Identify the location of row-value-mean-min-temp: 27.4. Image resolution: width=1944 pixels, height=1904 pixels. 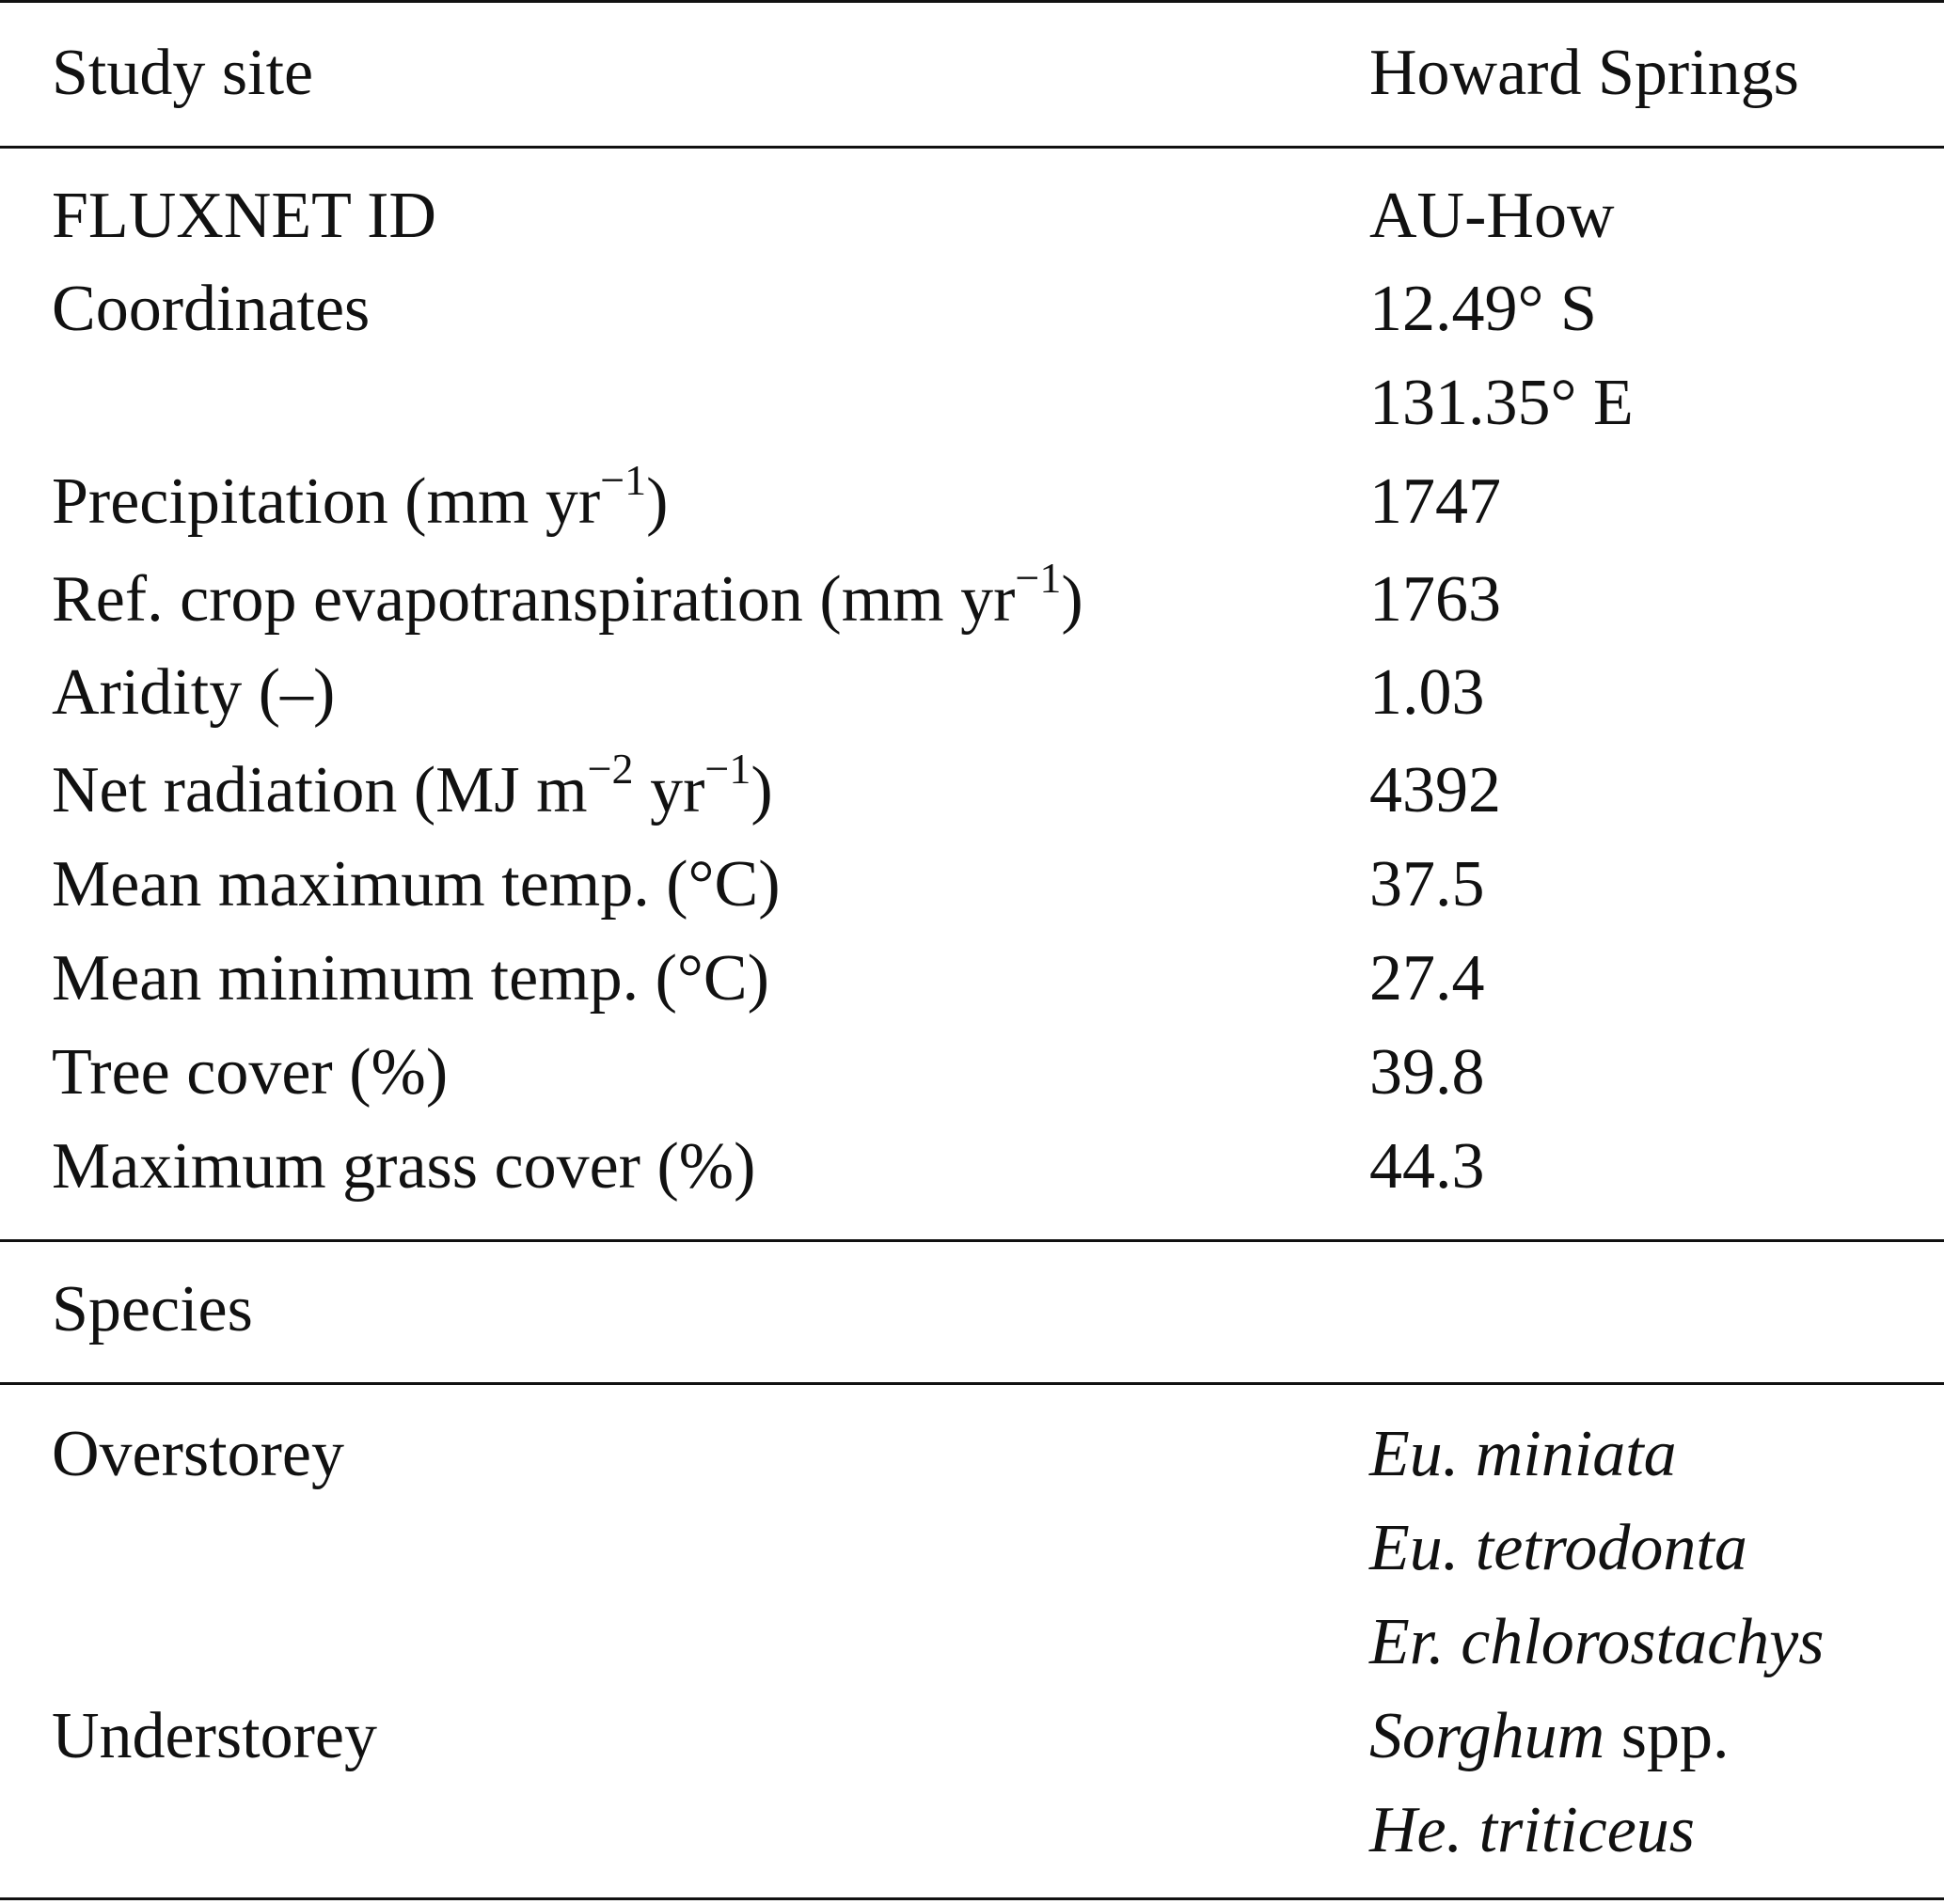
(1427, 978).